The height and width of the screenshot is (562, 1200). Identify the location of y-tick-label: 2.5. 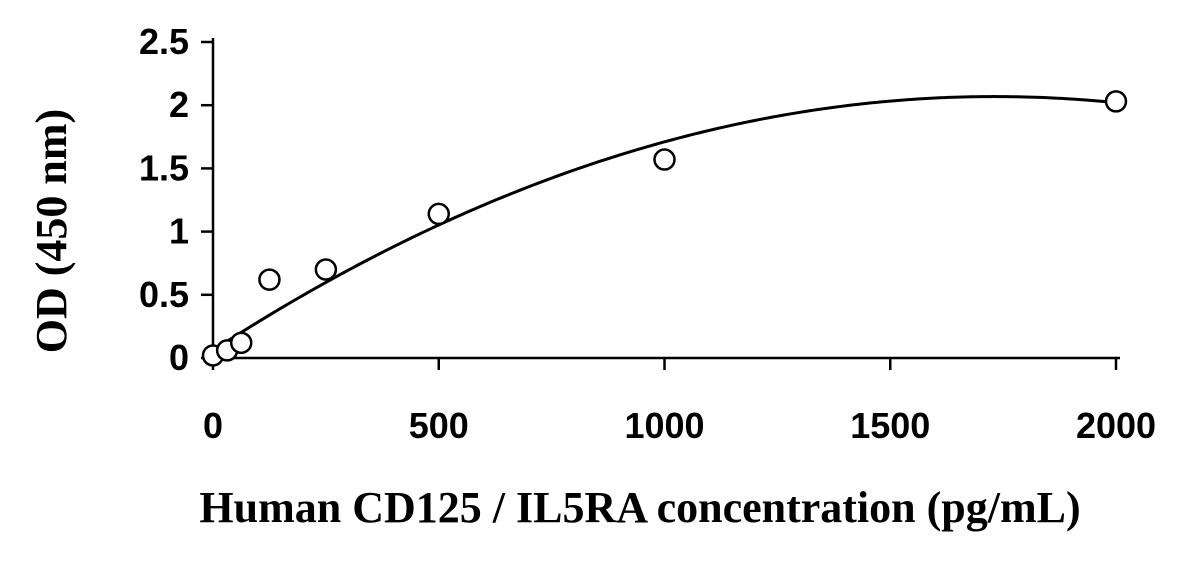
(164, 41).